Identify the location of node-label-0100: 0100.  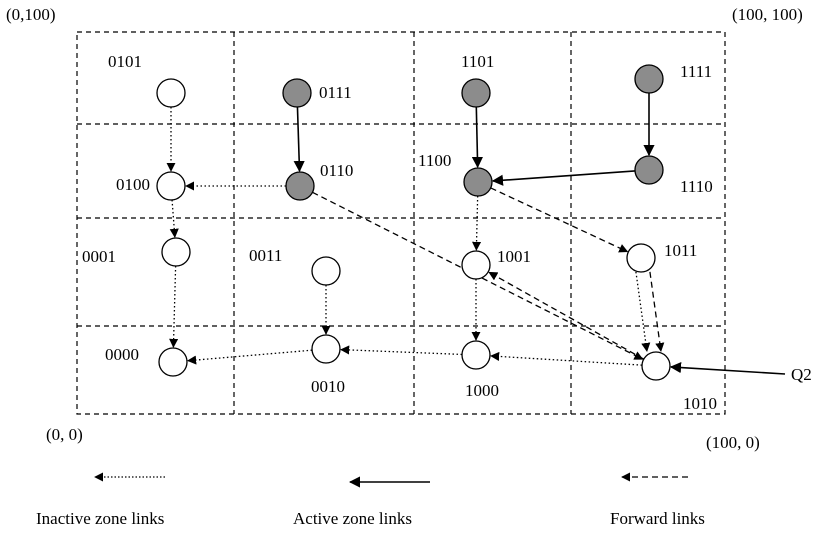
(133, 184).